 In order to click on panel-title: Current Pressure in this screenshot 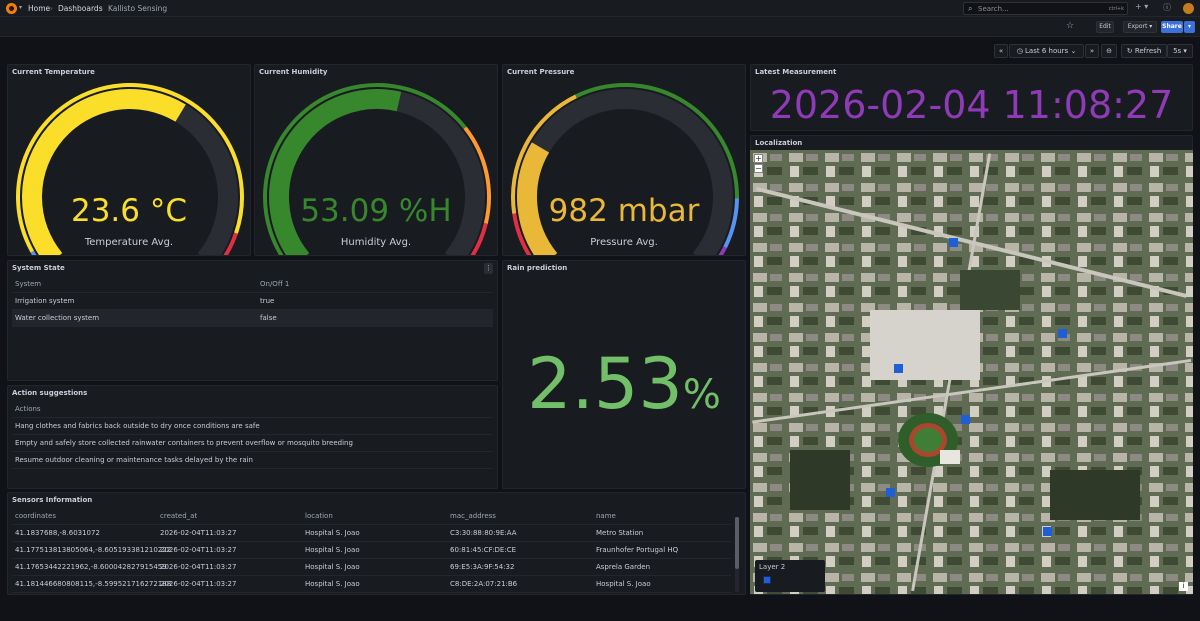, I will do `click(541, 72)`.